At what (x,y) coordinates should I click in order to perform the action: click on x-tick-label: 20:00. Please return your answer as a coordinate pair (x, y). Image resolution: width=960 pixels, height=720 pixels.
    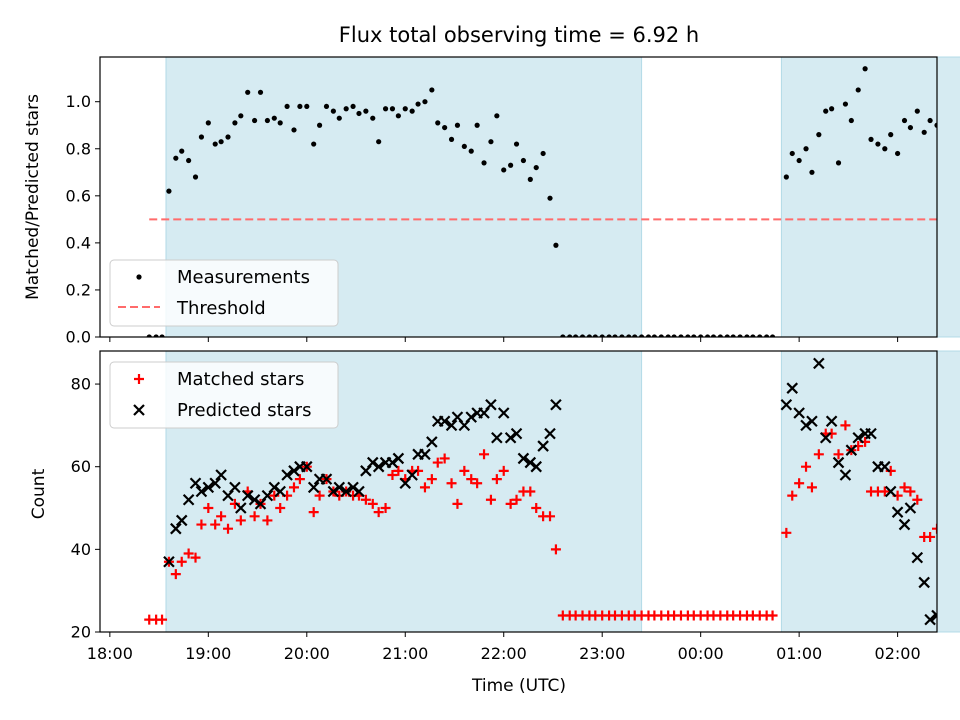
    Looking at the image, I should click on (307, 653).